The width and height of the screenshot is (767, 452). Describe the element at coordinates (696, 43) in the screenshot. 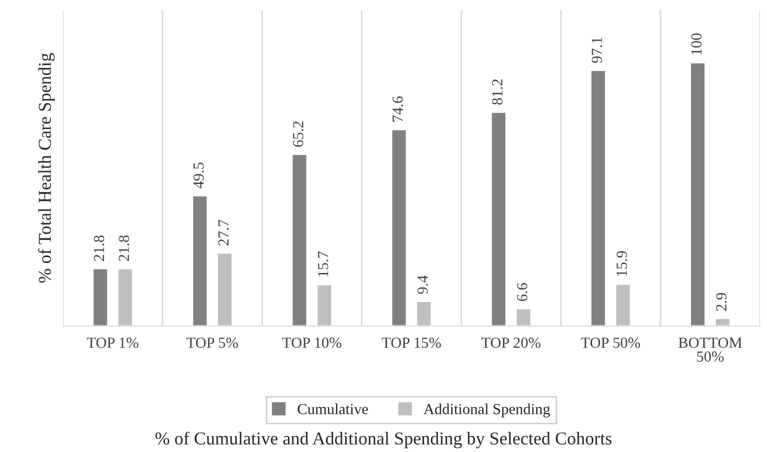

I see `data-label: 100` at that location.